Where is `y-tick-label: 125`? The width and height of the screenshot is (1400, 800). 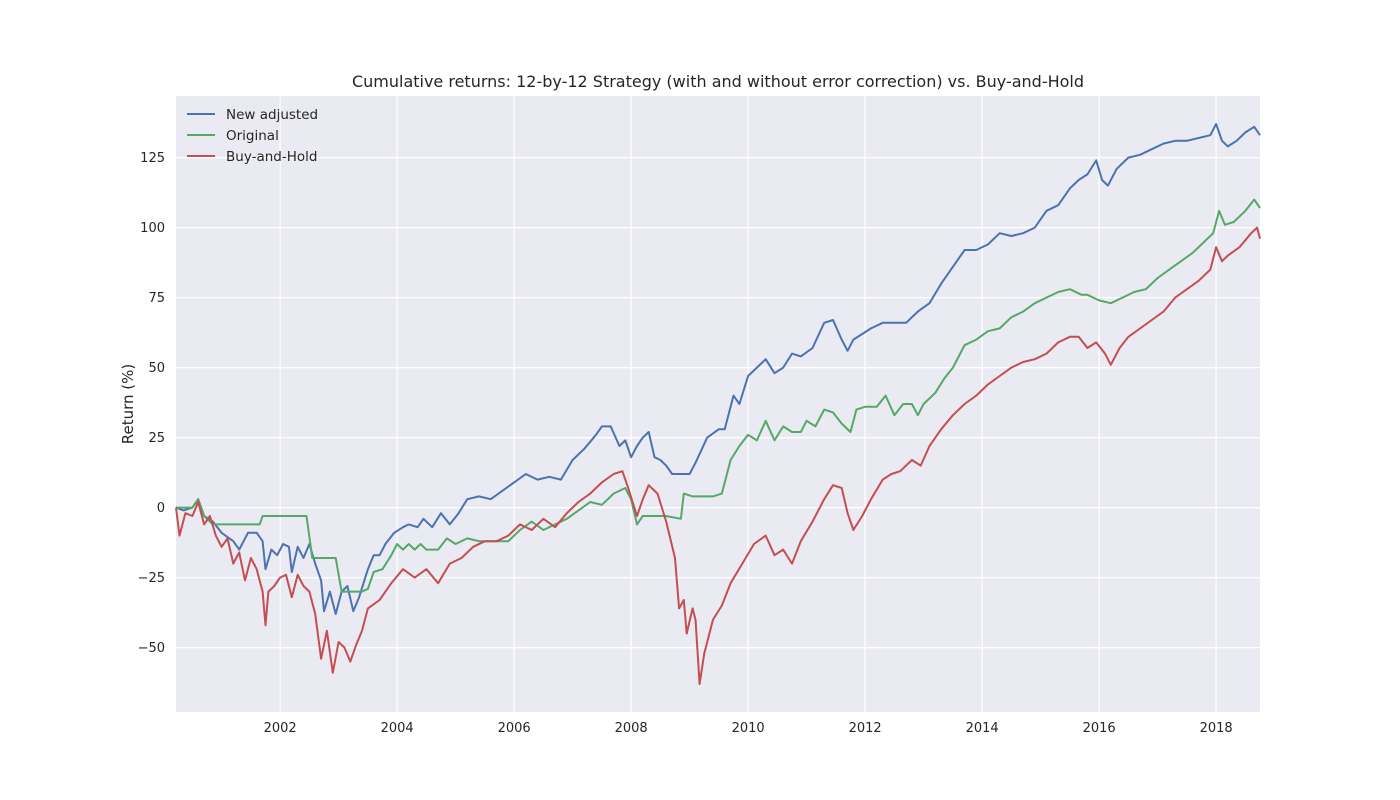
y-tick-label: 125 is located at coordinates (152, 158).